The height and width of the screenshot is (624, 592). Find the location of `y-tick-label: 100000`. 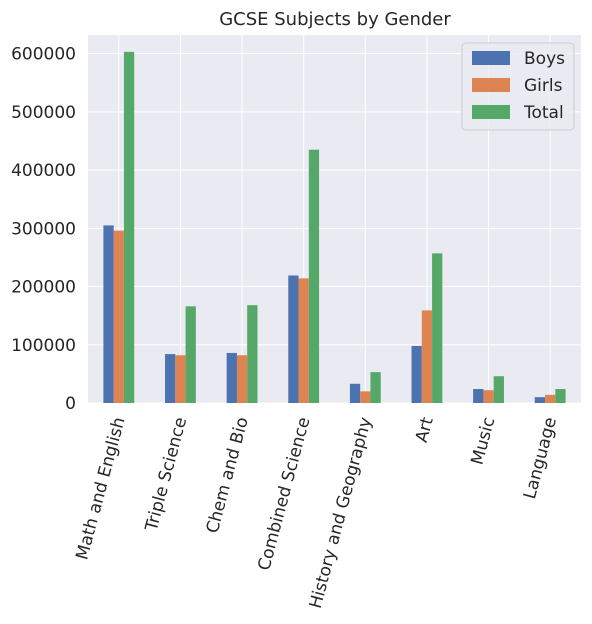

y-tick-label: 100000 is located at coordinates (43, 346).